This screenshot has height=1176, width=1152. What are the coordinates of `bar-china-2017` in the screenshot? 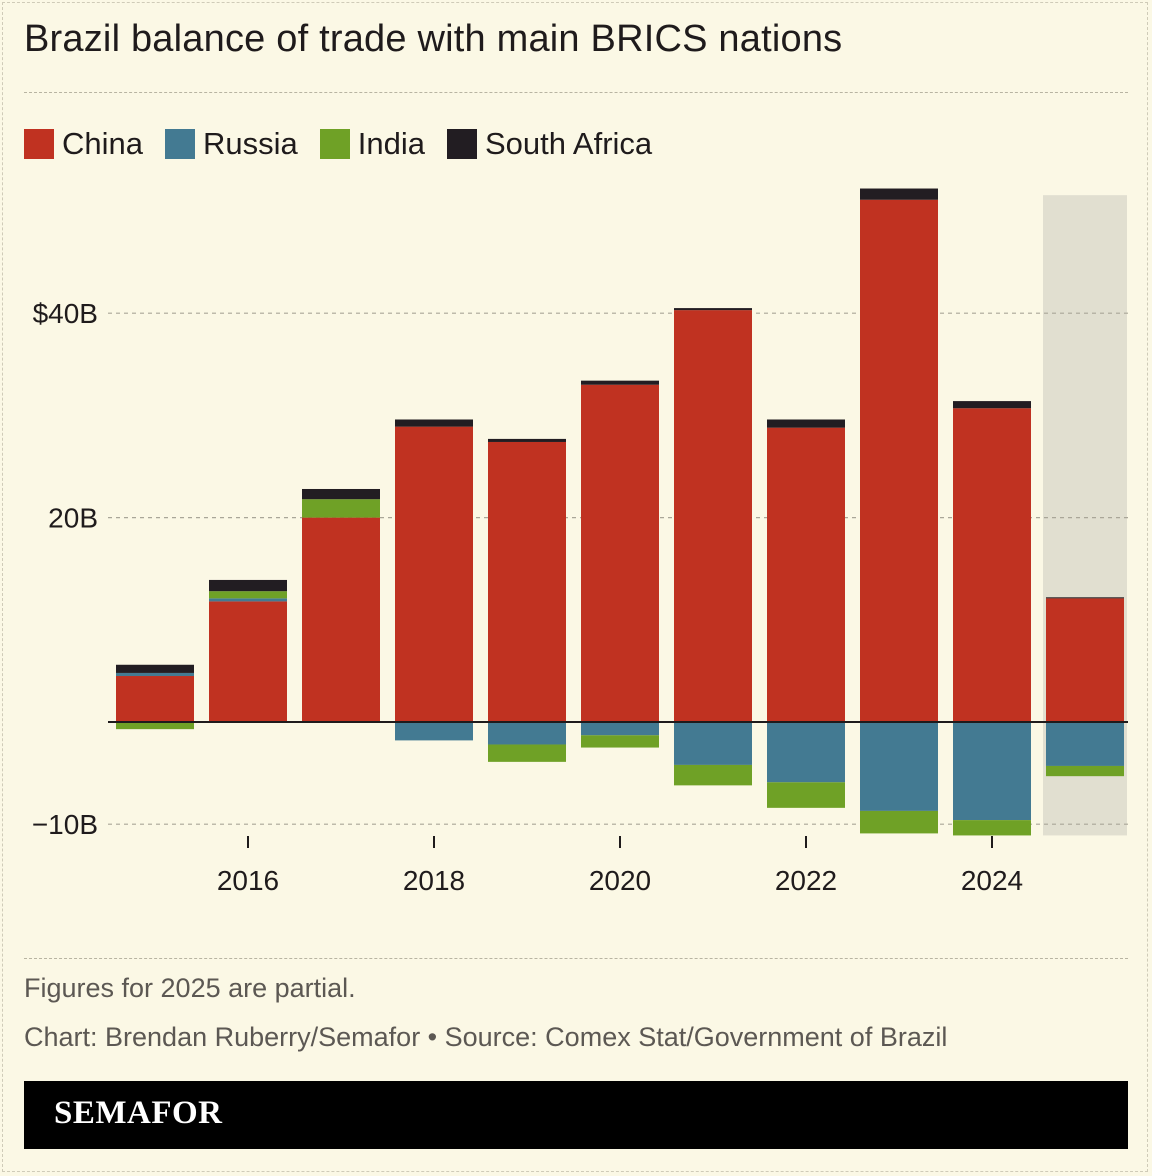 It's located at (341, 619).